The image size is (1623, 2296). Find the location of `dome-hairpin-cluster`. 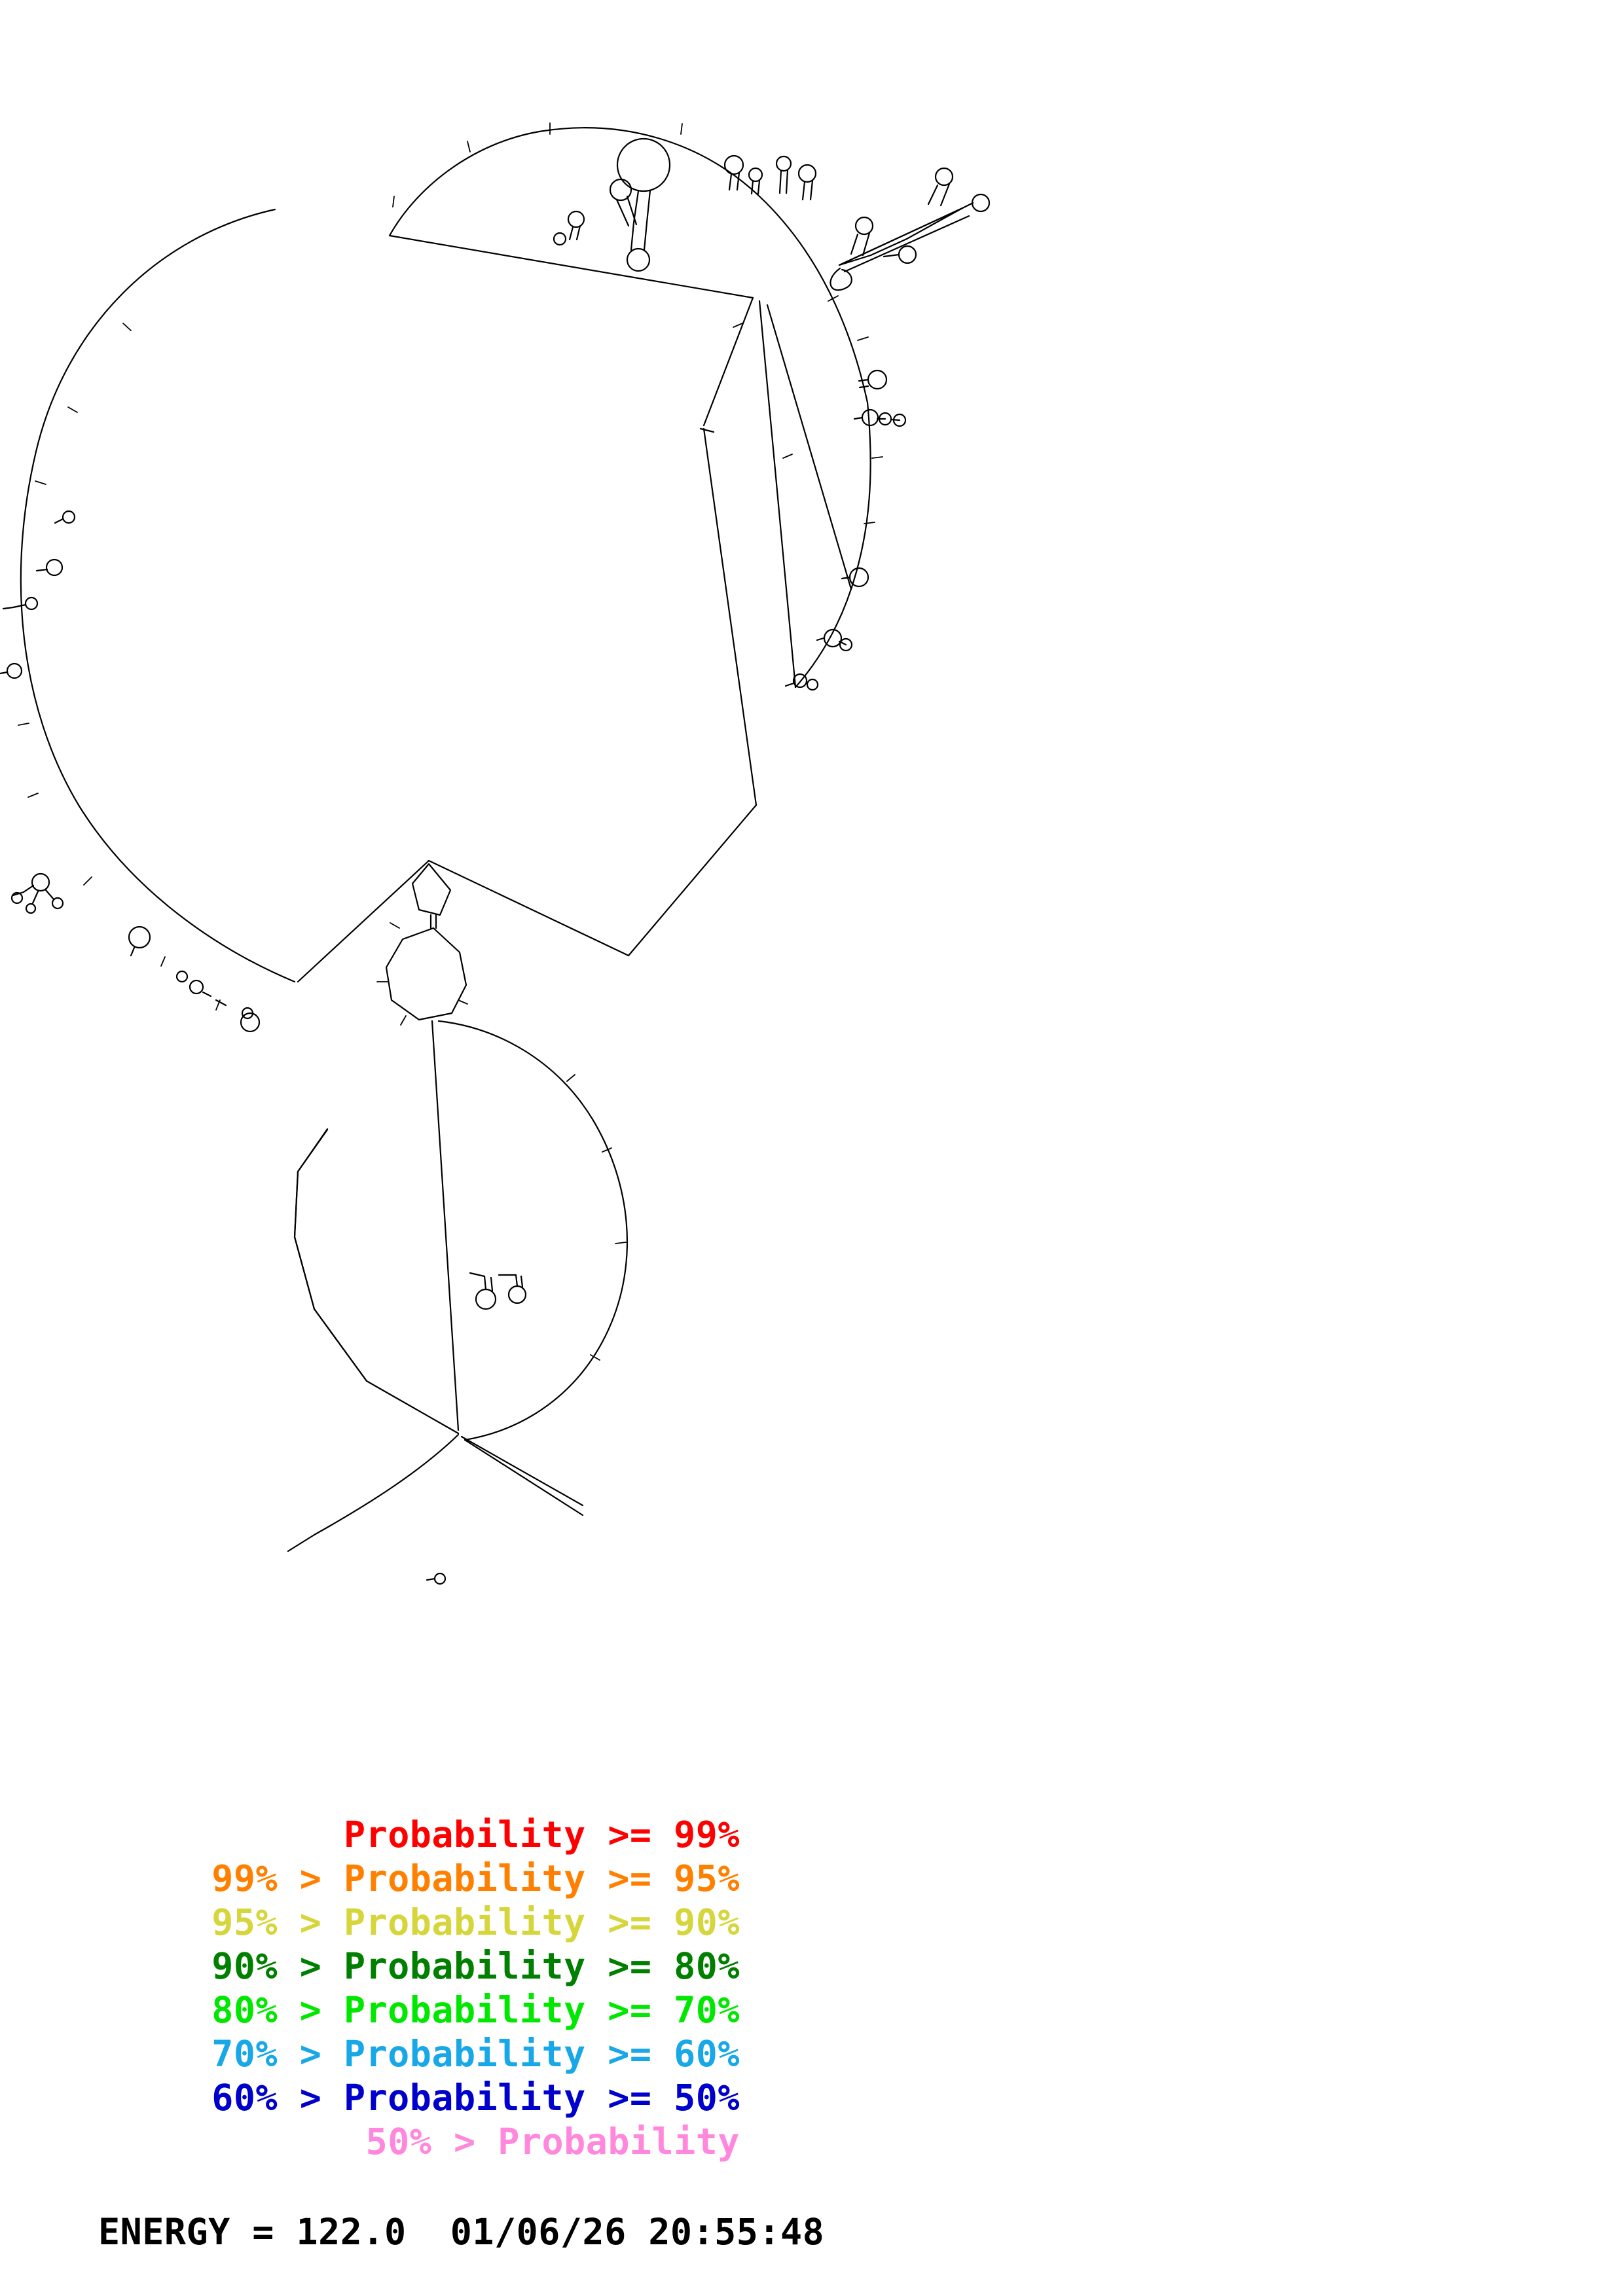

dome-hairpin-cluster is located at coordinates (685, 200).